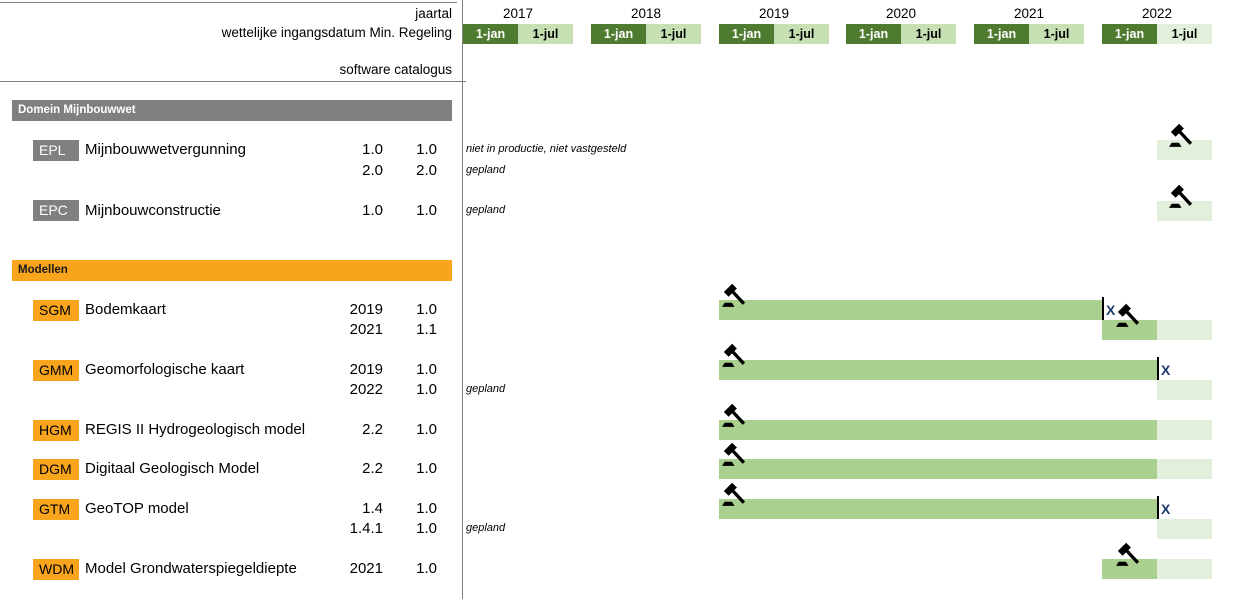 The image size is (1250, 599). Describe the element at coordinates (165, 369) in the screenshot. I see `row-name: Geomorfologische kaart` at that location.